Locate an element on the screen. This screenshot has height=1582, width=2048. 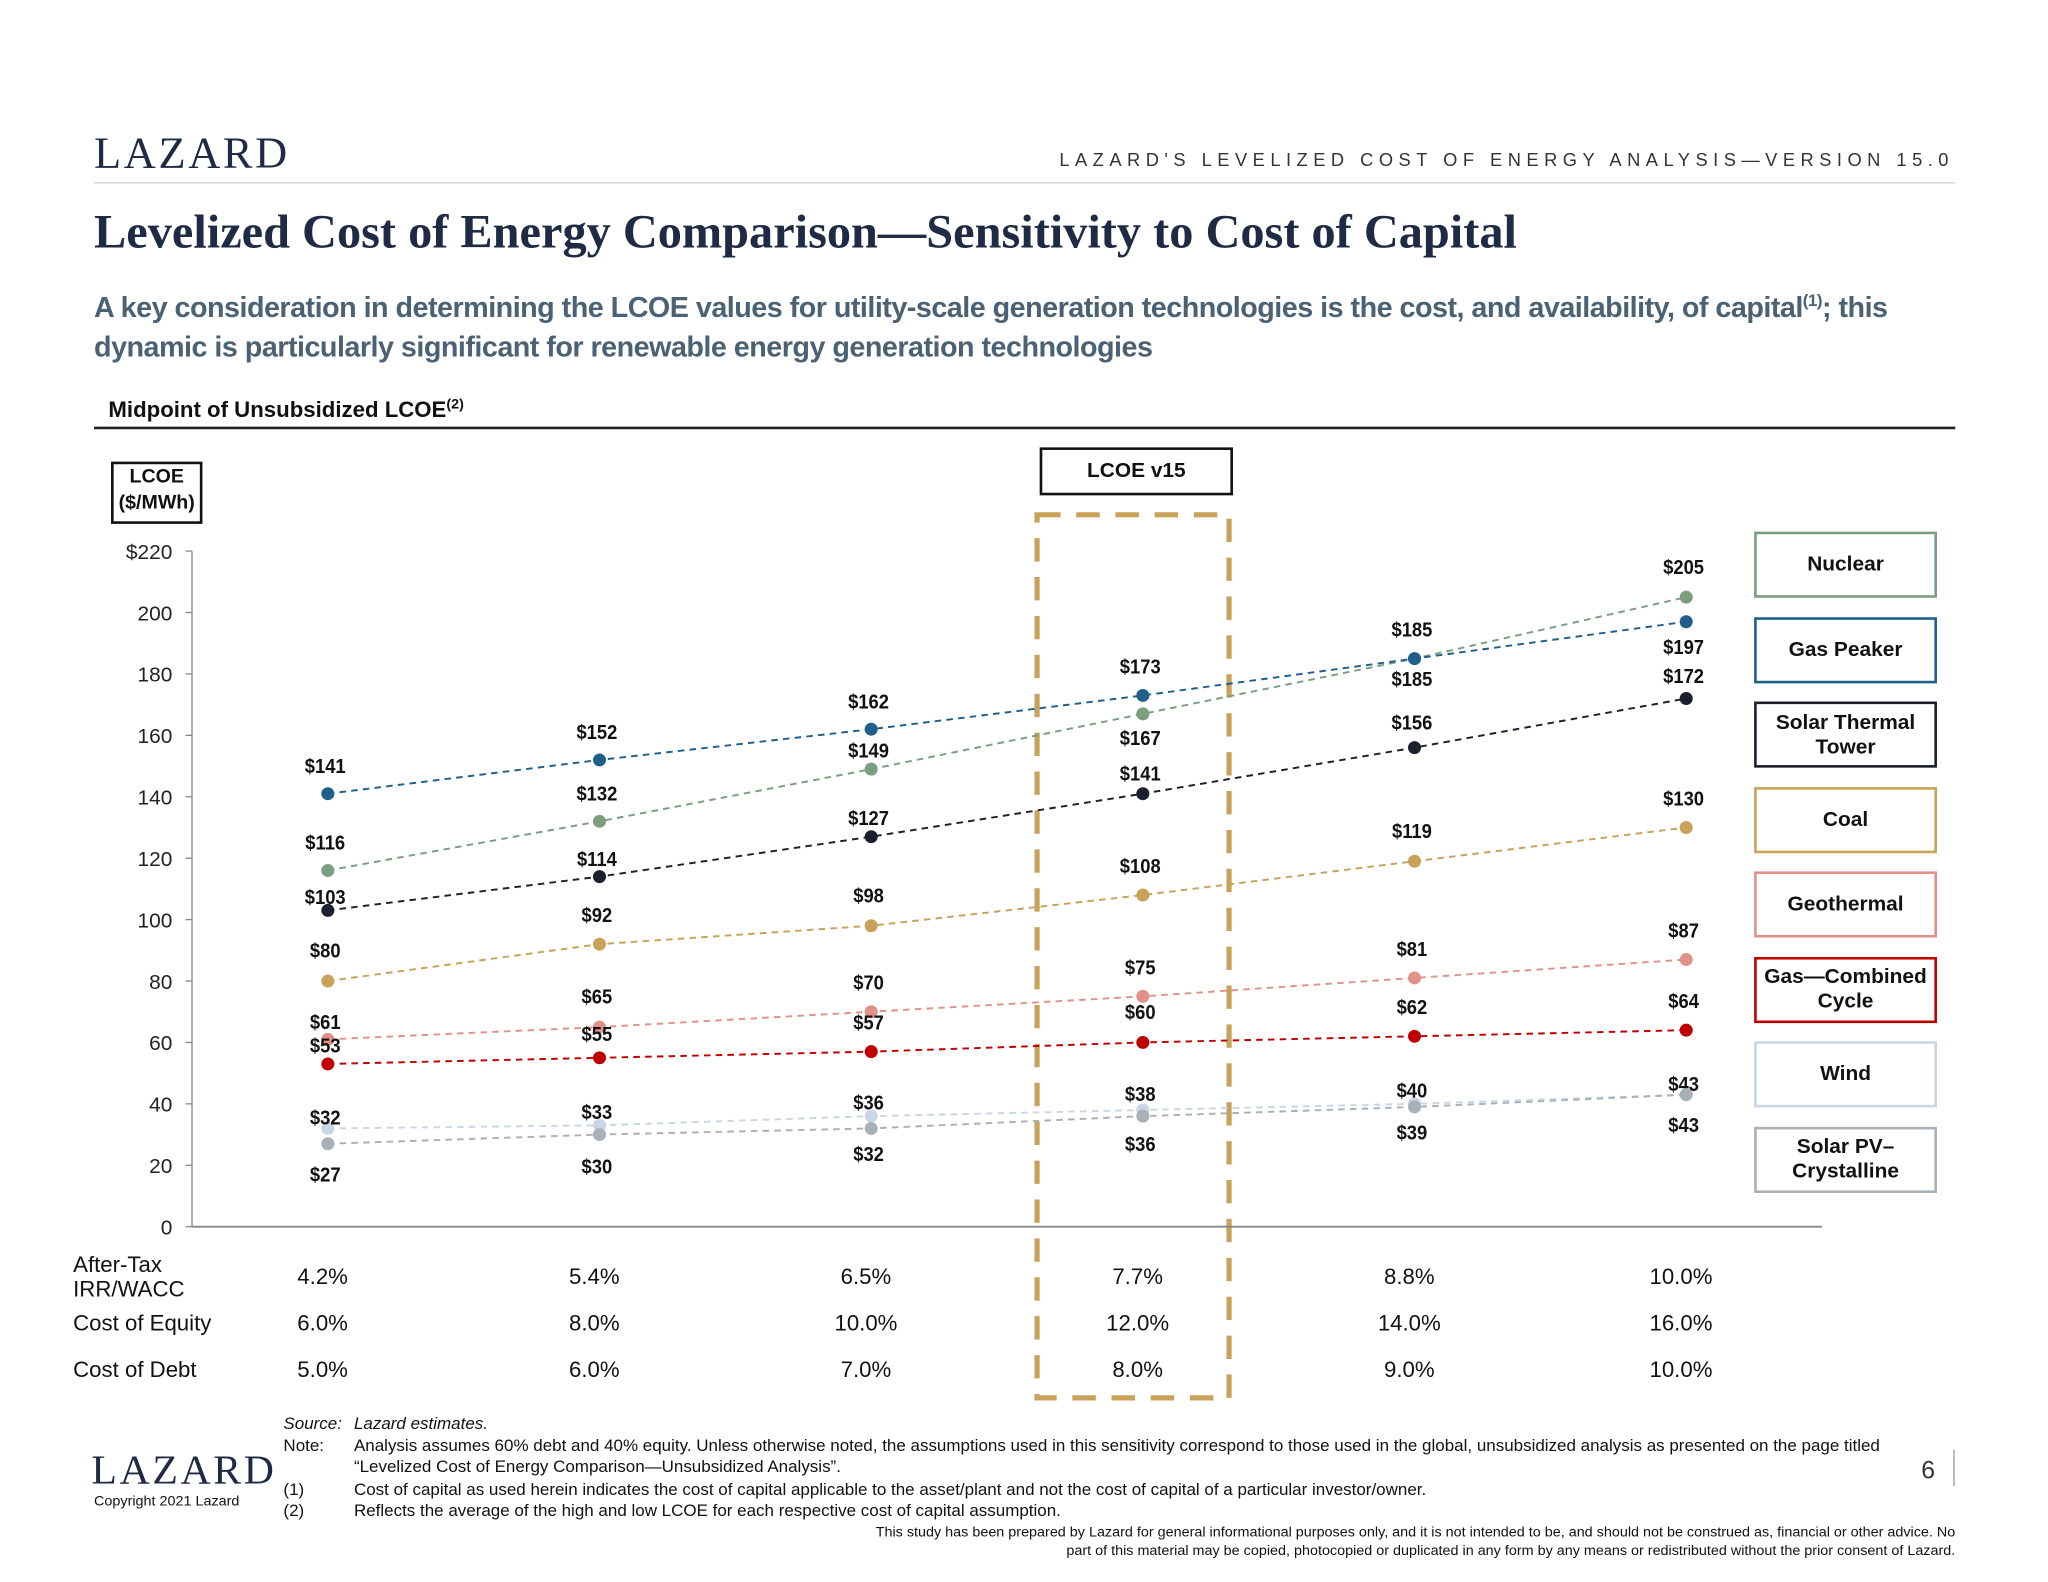
value-label: $80 is located at coordinates (325, 951).